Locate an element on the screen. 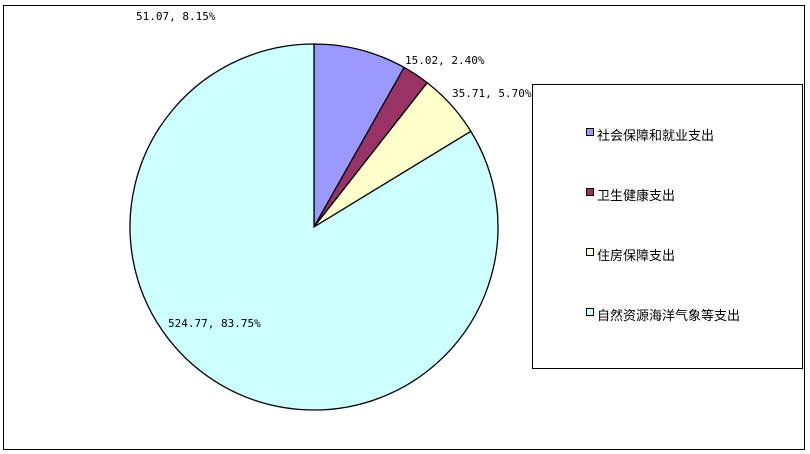 This screenshot has width=810, height=454. legend-label: 住房保障支出 is located at coordinates (636, 256).